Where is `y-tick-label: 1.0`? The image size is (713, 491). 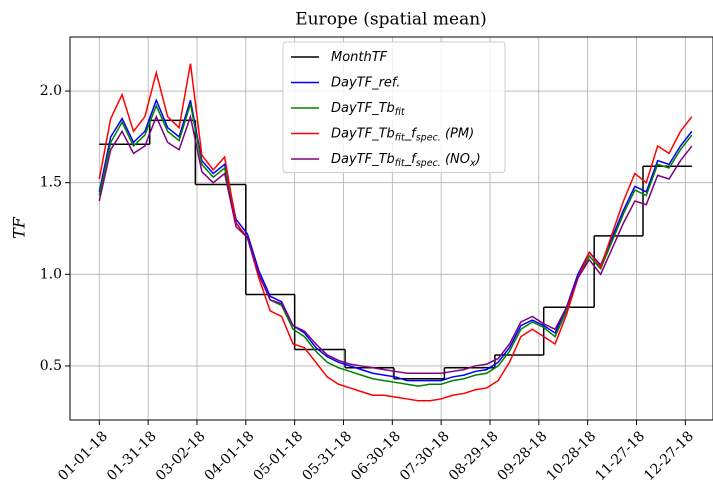
y-tick-label: 1.0 is located at coordinates (51, 274).